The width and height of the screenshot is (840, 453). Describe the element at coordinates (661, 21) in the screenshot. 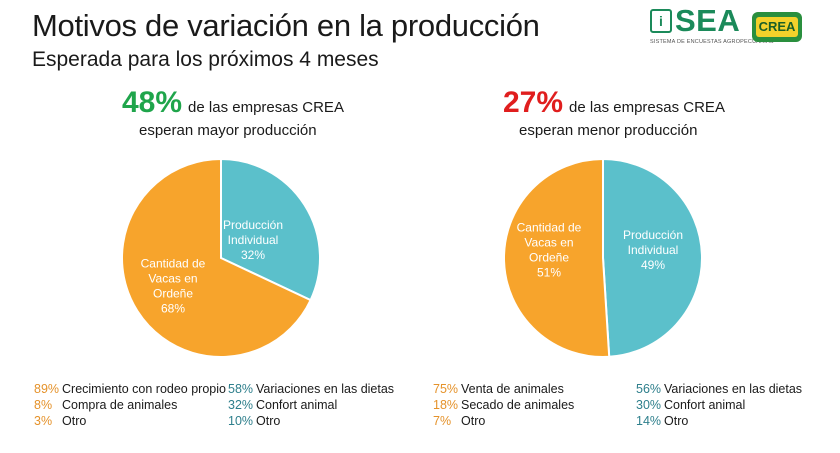

I see `sea-logo-mark: i` at that location.